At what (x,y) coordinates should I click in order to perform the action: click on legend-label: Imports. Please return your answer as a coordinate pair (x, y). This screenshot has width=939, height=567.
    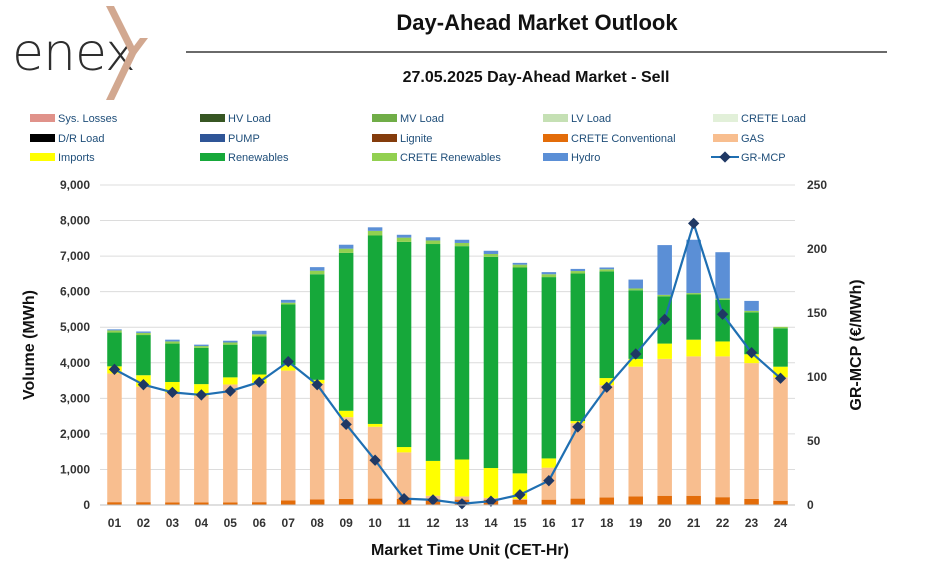
    Looking at the image, I should click on (76, 158).